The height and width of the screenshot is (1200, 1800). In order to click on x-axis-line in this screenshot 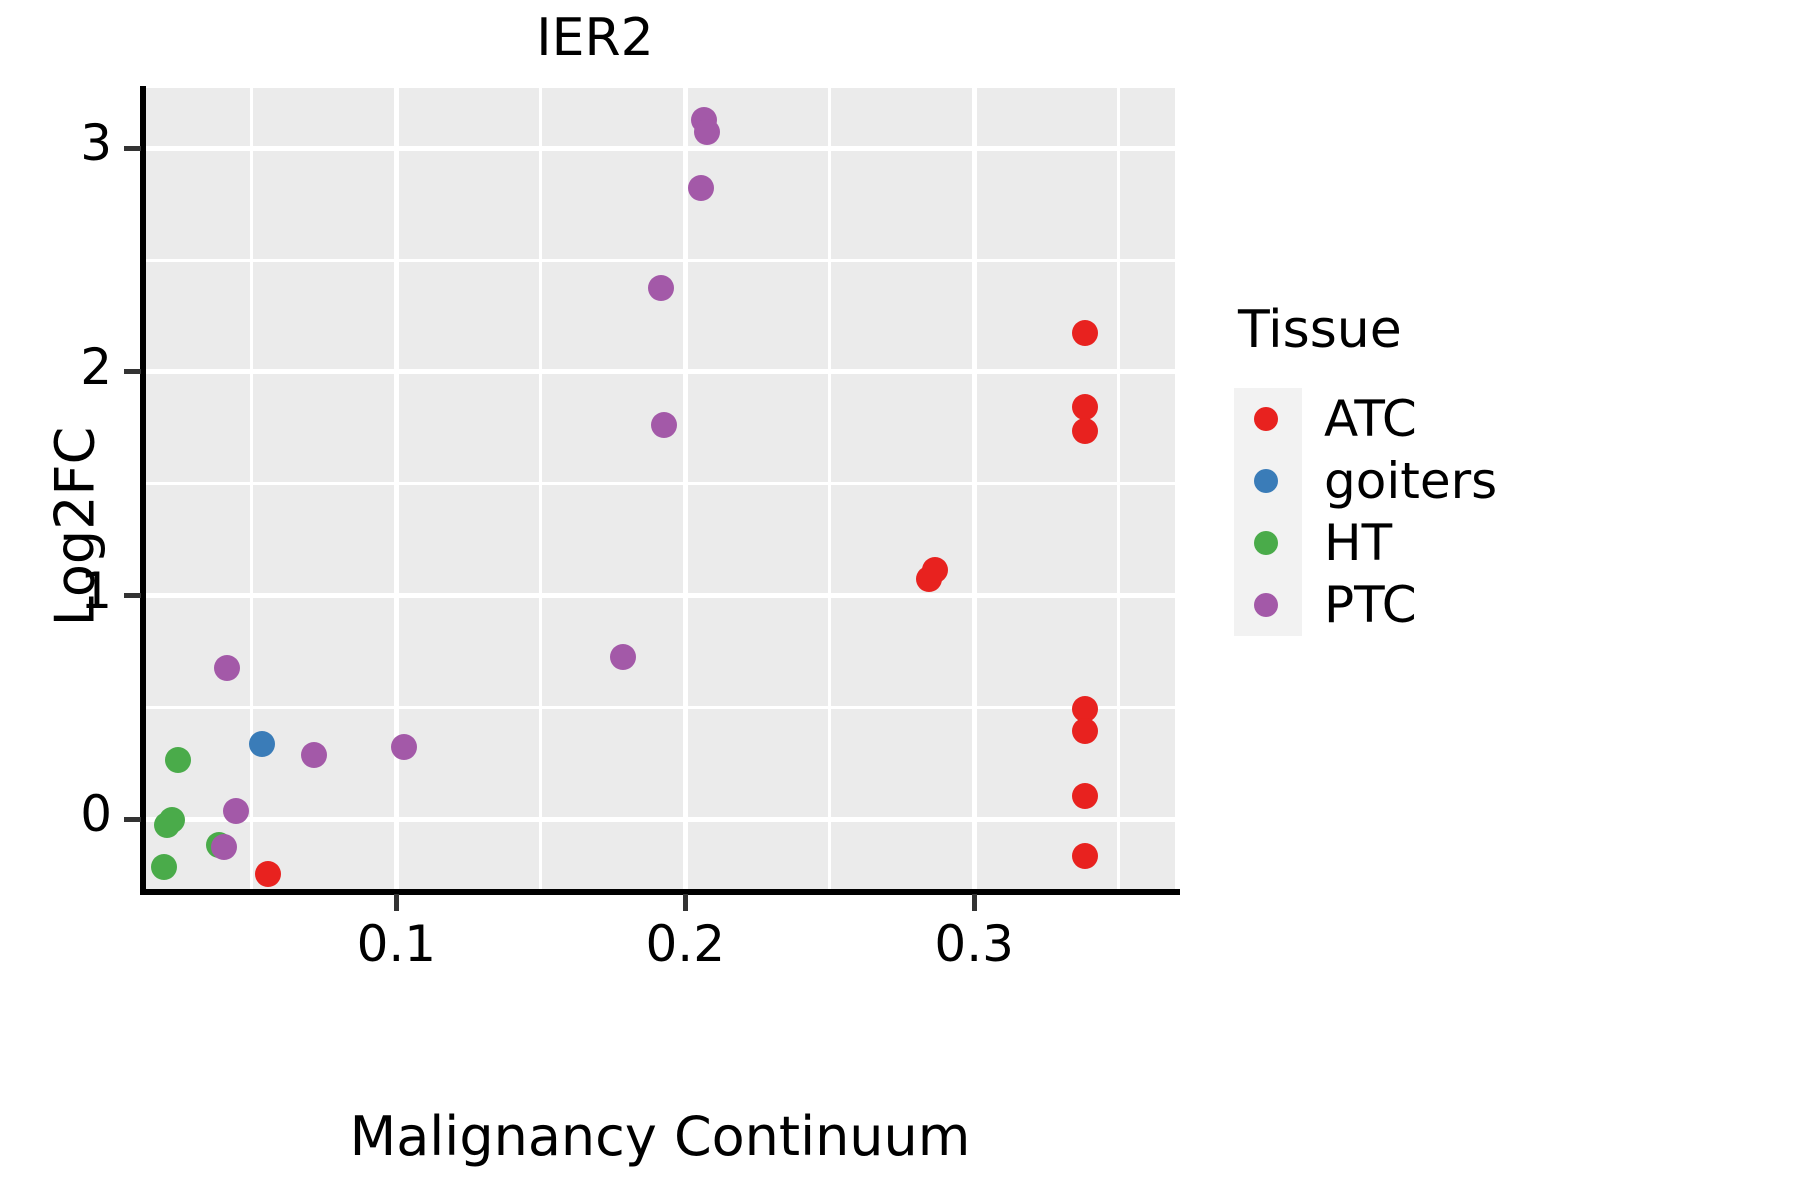, I will do `click(660, 892)`.